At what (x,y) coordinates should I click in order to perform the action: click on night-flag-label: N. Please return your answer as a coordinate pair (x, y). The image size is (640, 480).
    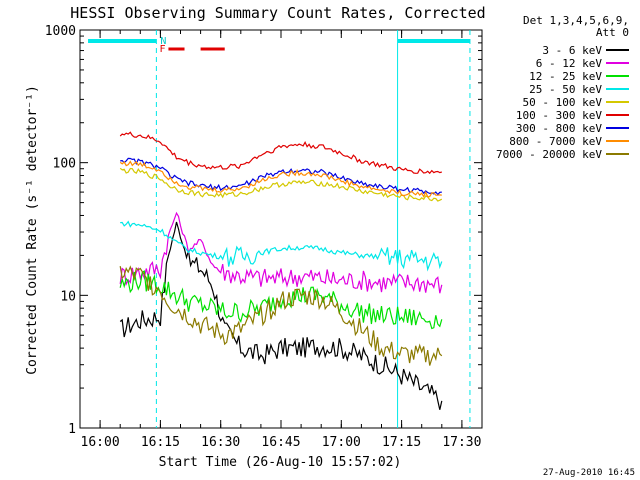
    Looking at the image, I should click on (163, 41).